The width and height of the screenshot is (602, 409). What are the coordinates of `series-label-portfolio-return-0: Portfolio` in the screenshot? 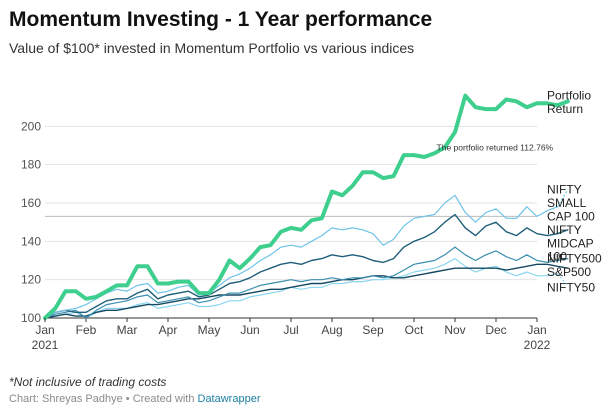 It's located at (569, 96).